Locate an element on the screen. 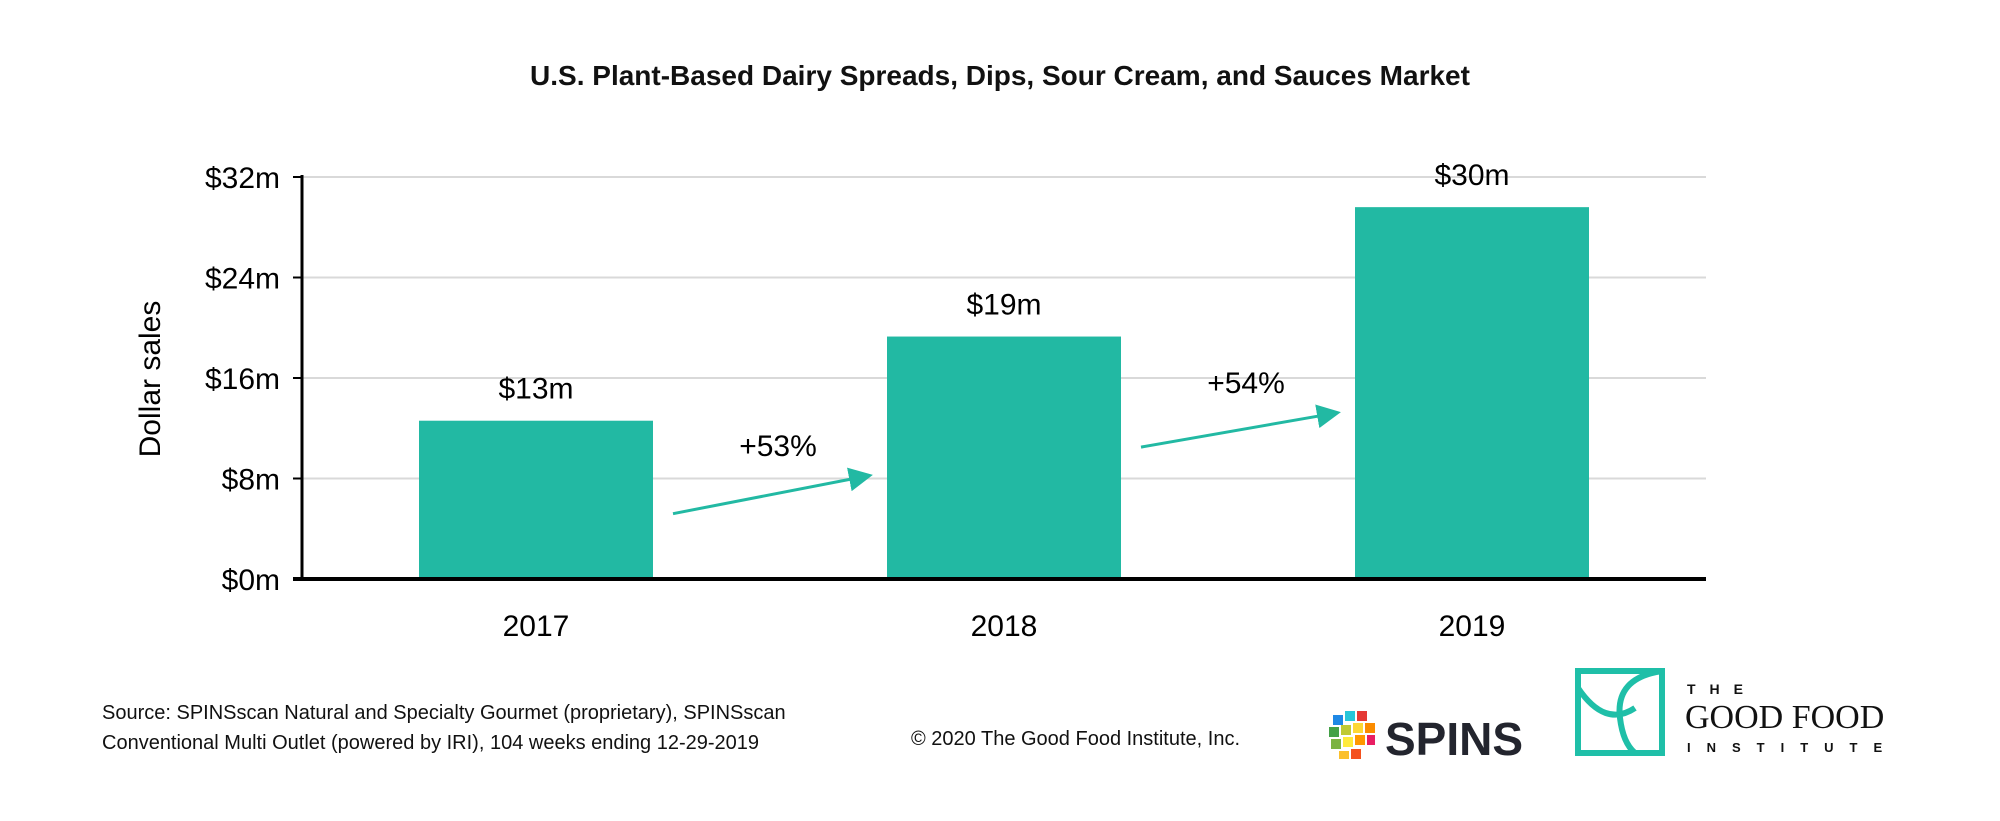 The width and height of the screenshot is (2000, 821). gfi-main: GOOD FOOD is located at coordinates (1784, 717).